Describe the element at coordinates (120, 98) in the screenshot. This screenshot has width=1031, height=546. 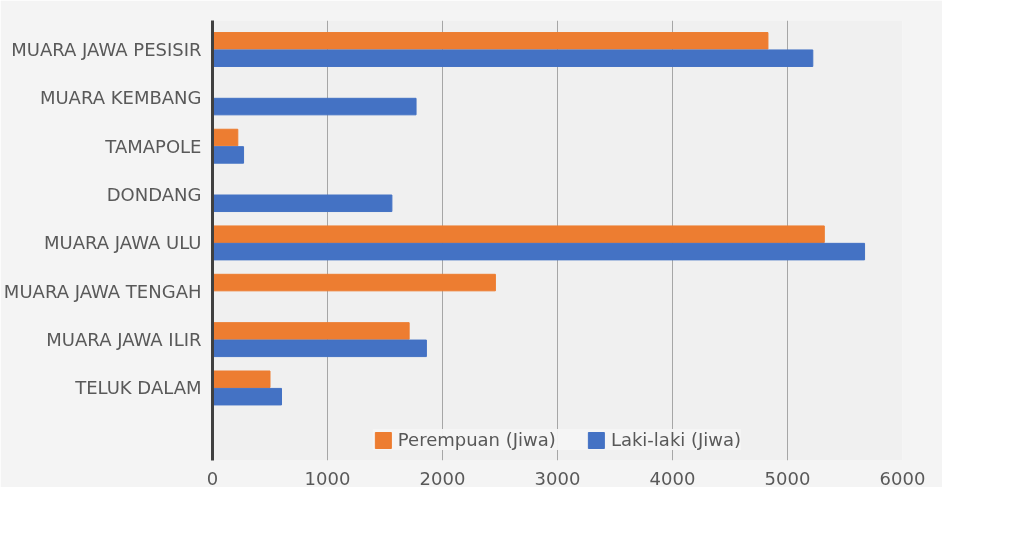
I see `y-tick-label: MUARA KEMBANG` at that location.